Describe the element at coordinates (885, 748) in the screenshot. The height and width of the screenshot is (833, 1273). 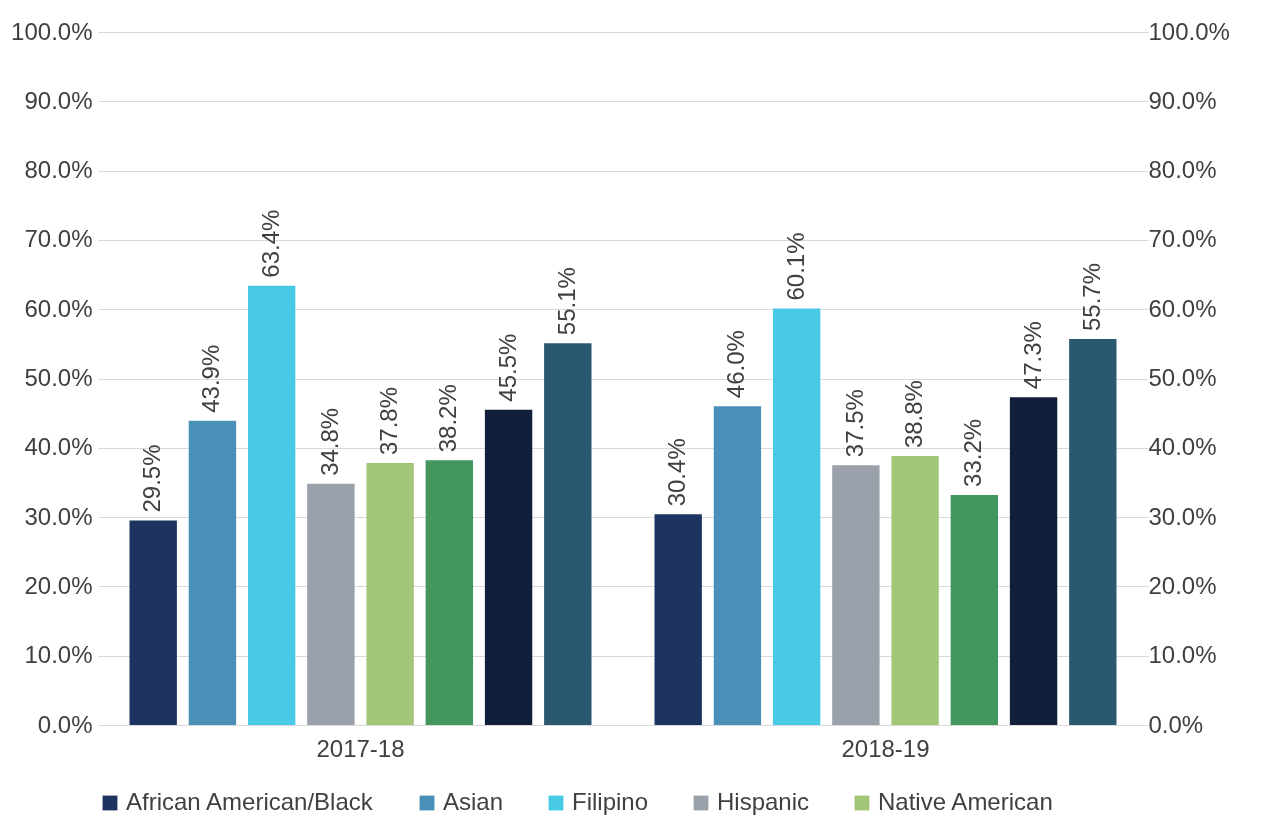
I see `x-tick-label: 2018-19` at that location.